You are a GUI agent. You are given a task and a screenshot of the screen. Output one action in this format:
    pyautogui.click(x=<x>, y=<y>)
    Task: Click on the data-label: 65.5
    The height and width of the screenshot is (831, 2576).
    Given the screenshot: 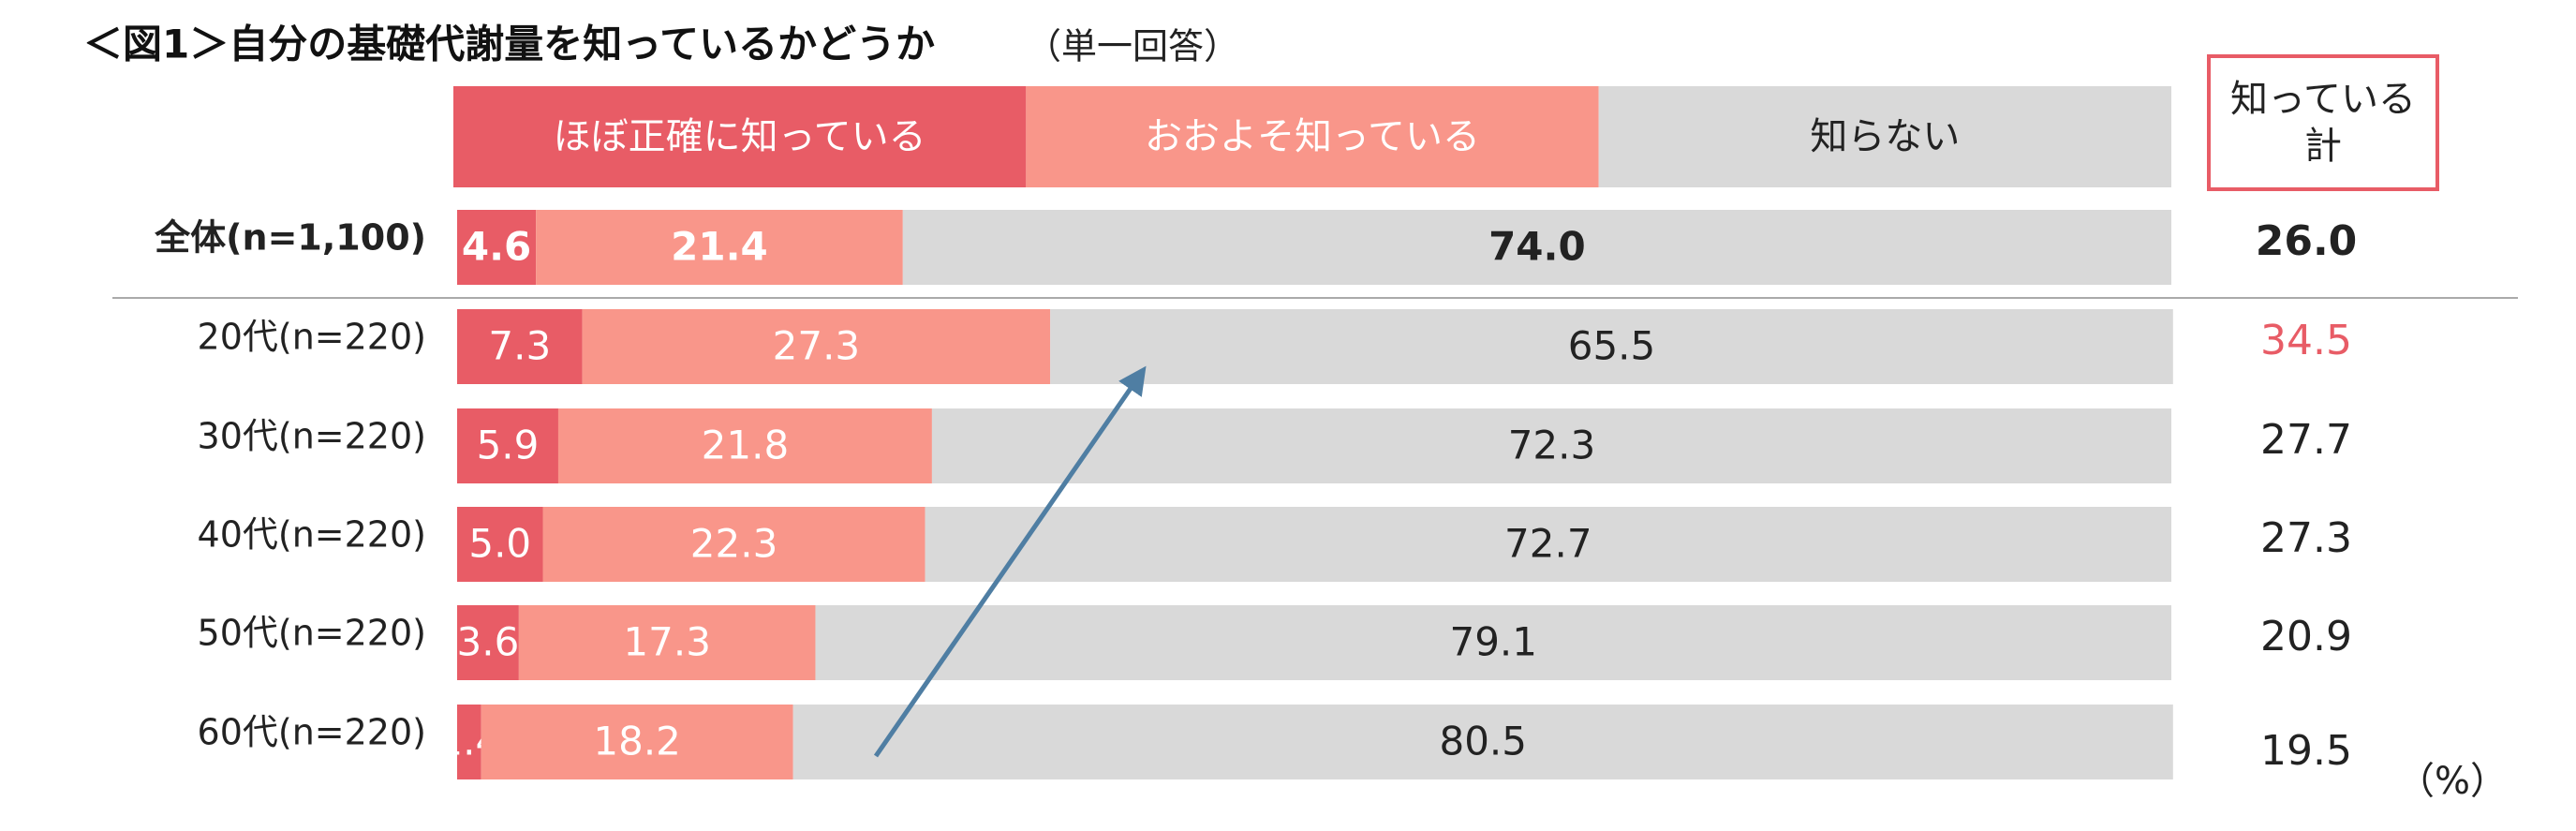 What is the action you would take?
    pyautogui.click(x=1612, y=346)
    